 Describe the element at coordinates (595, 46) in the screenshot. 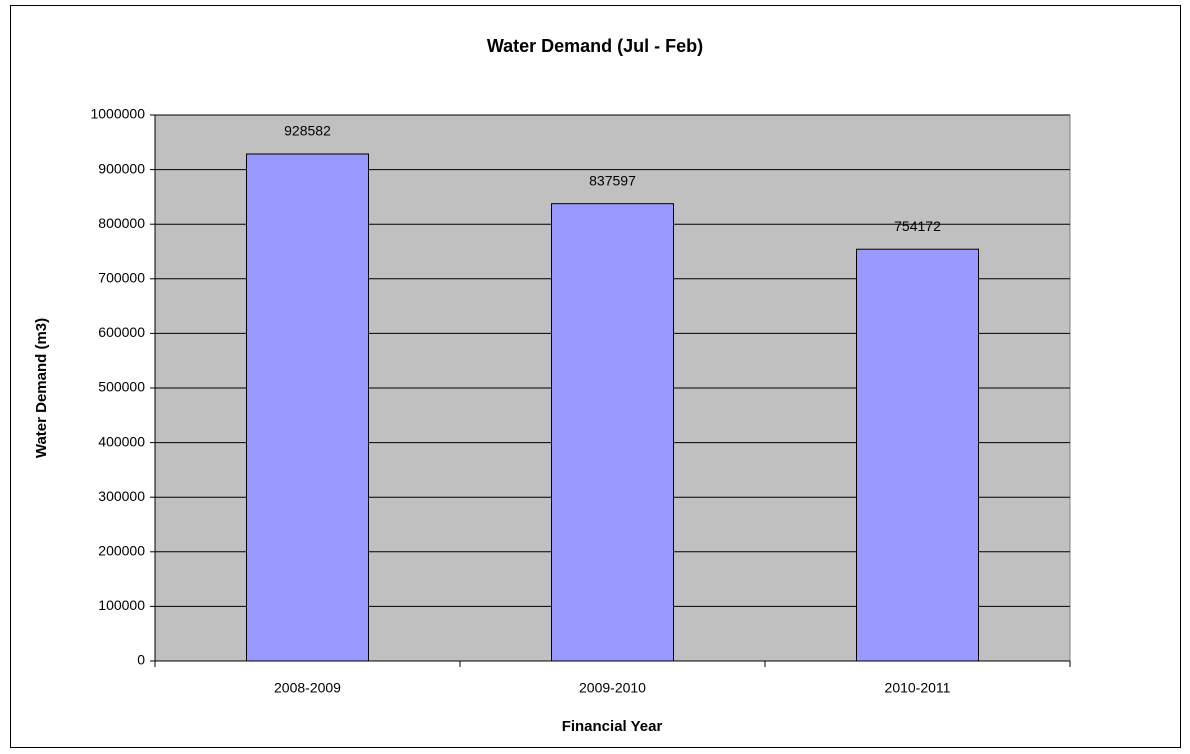

I see `chart-title: Water Demand (Jul - Feb)` at that location.